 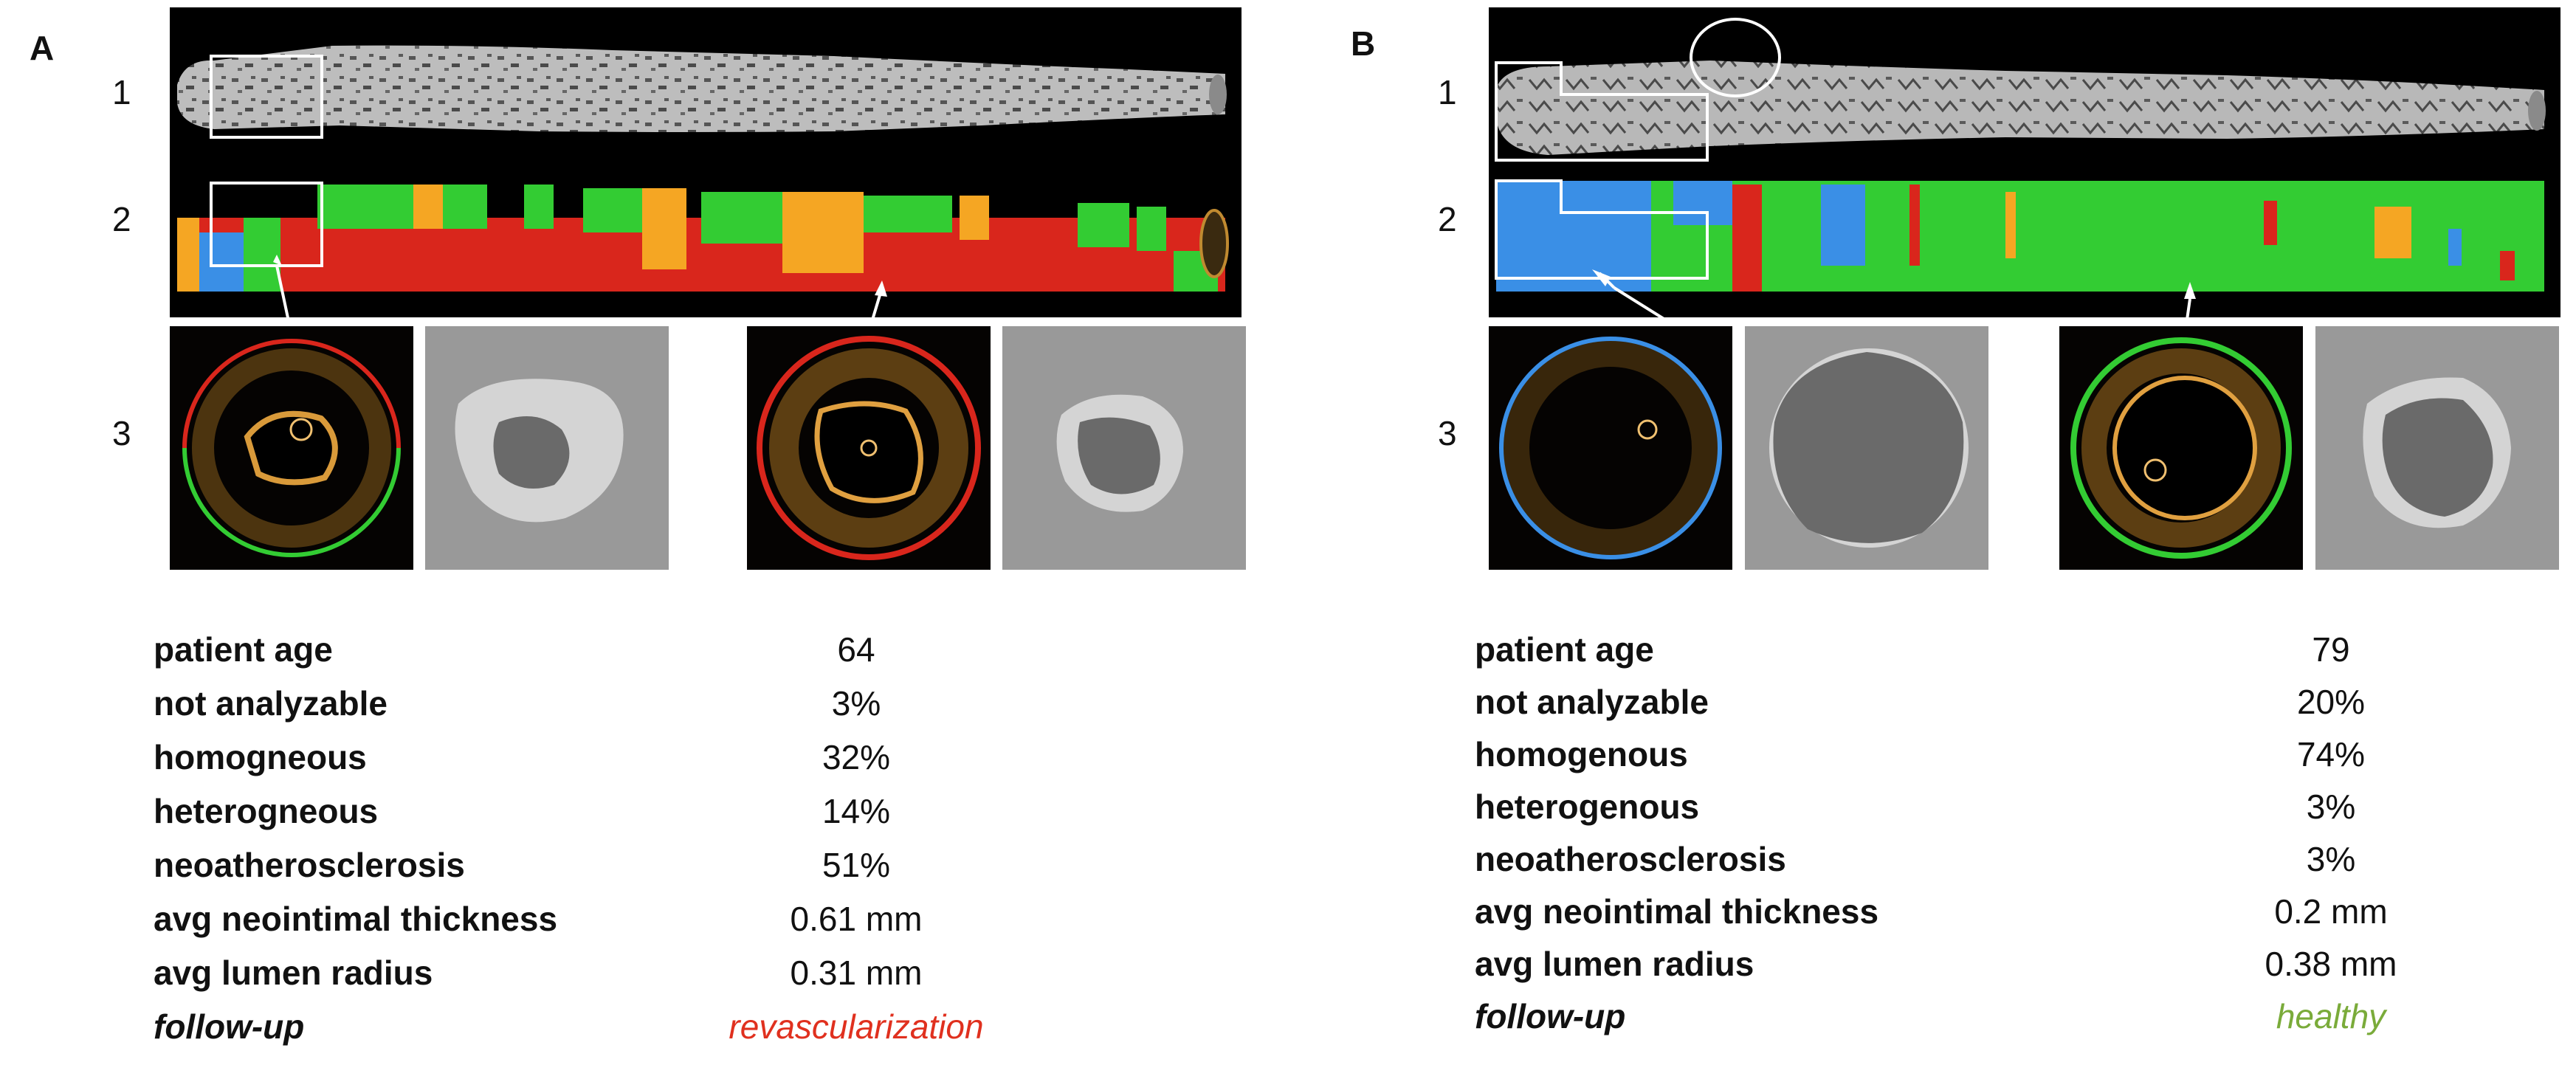 What do you see at coordinates (2331, 649) in the screenshot?
I see `panel-b-stat-value: 79` at bounding box center [2331, 649].